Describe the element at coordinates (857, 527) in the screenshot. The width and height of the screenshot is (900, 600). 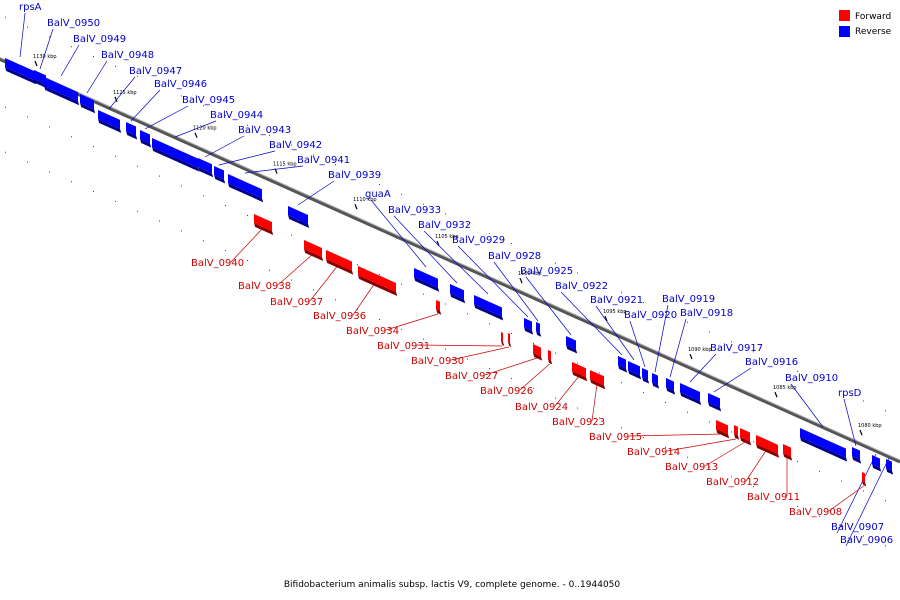
I see `gene-label: BalV_0907` at that location.